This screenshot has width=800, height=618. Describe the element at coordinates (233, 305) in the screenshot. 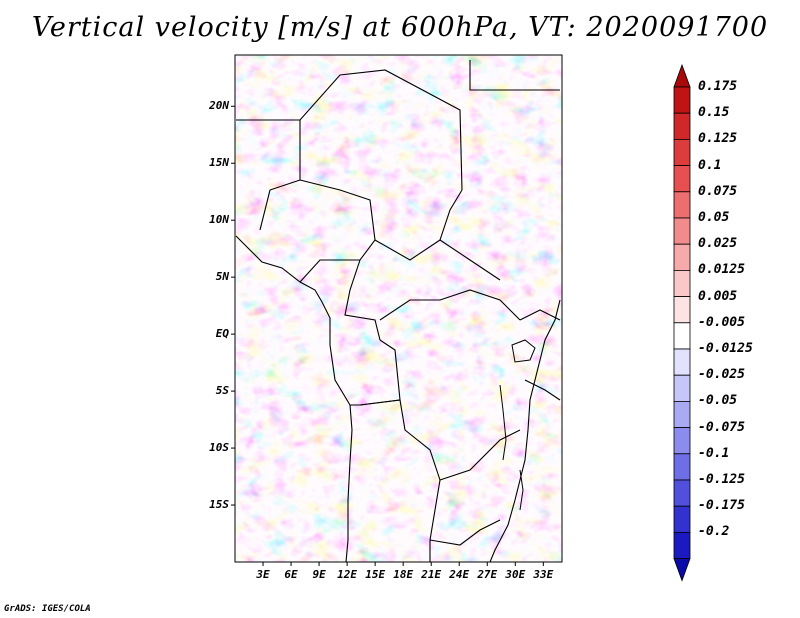

I see `lat-ticks` at that location.